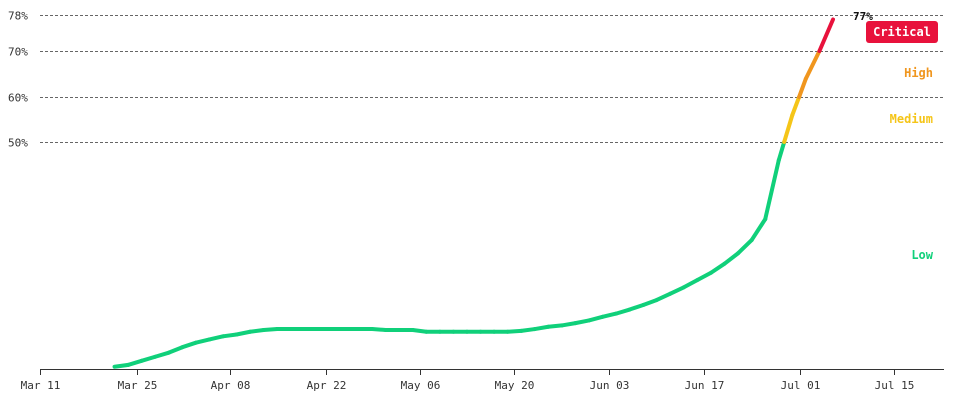 The width and height of the screenshot is (954, 418). Describe the element at coordinates (327, 385) in the screenshot. I see `x-tick-label: Apr 22` at that location.